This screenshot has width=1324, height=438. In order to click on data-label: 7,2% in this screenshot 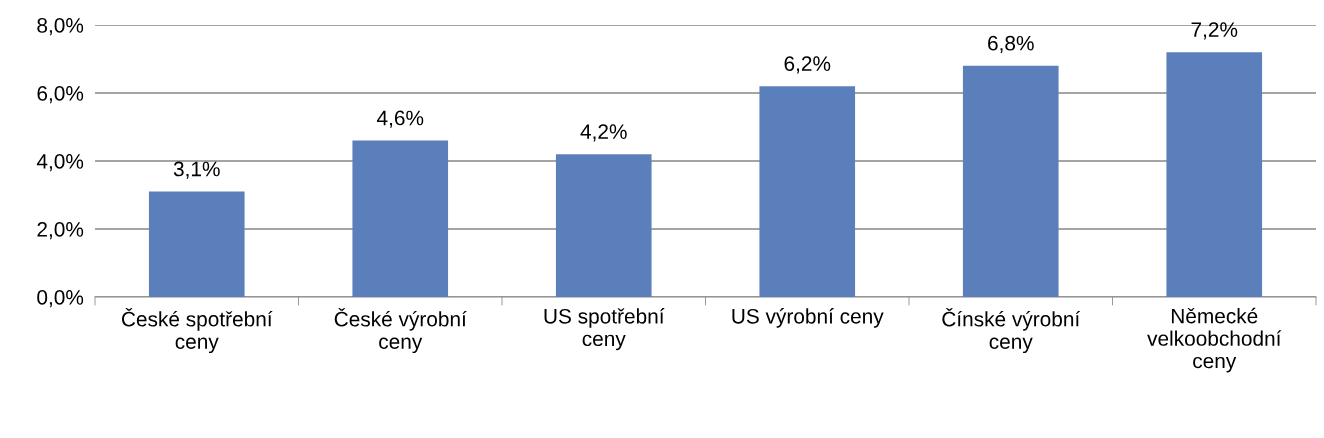, I will do `click(1214, 31)`.